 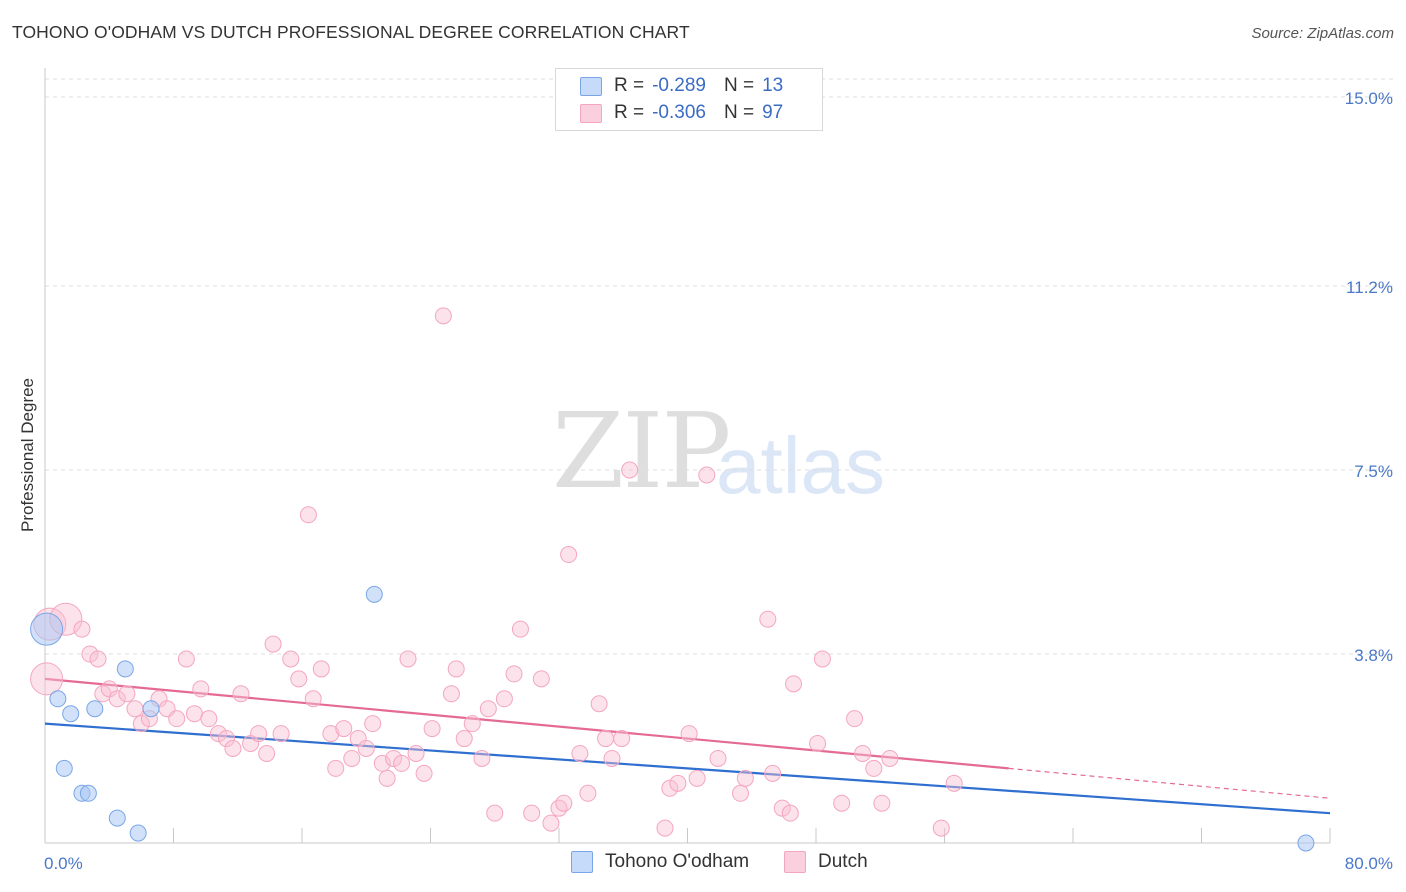 I want to click on source-credit: Source: ZipAtlas.com, so click(x=1322, y=33).